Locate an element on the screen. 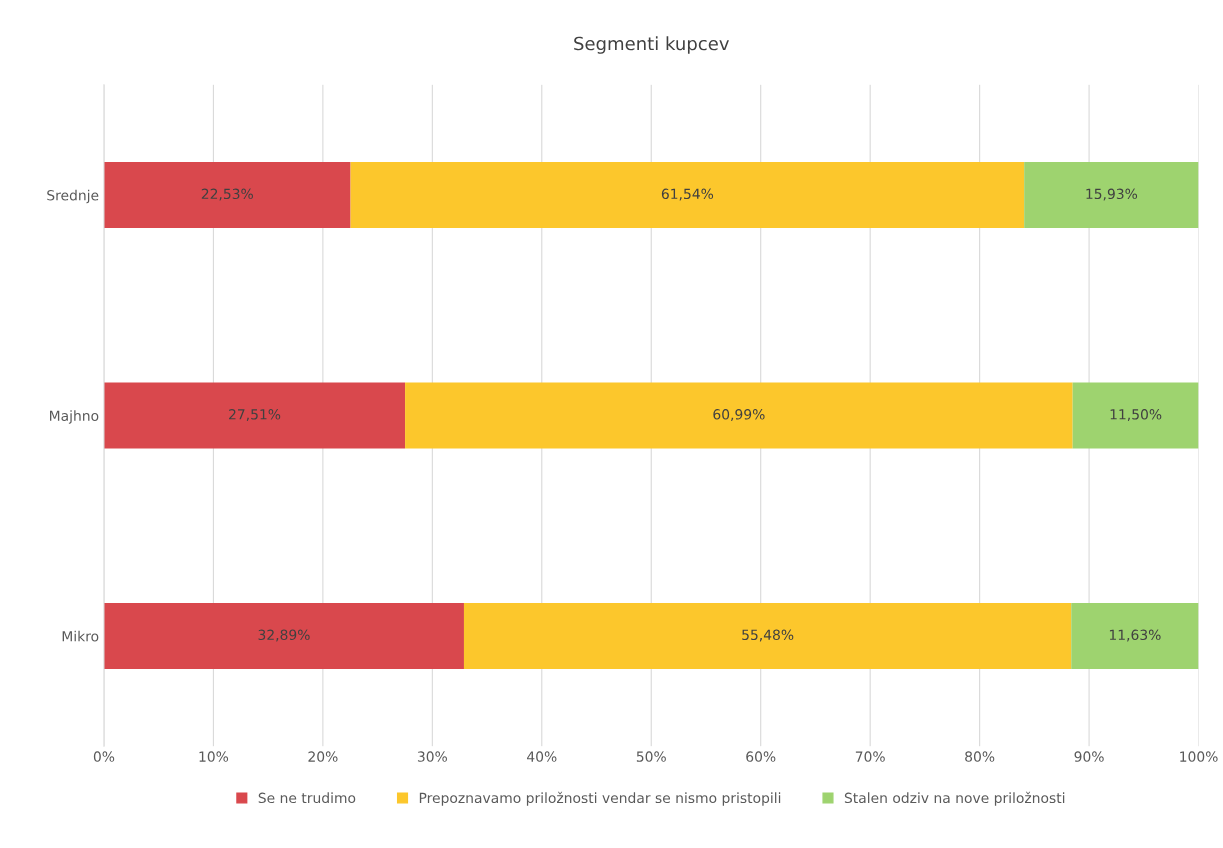 This screenshot has height=848, width=1223. chart-title: Segmenti kupcev is located at coordinates (651, 45).